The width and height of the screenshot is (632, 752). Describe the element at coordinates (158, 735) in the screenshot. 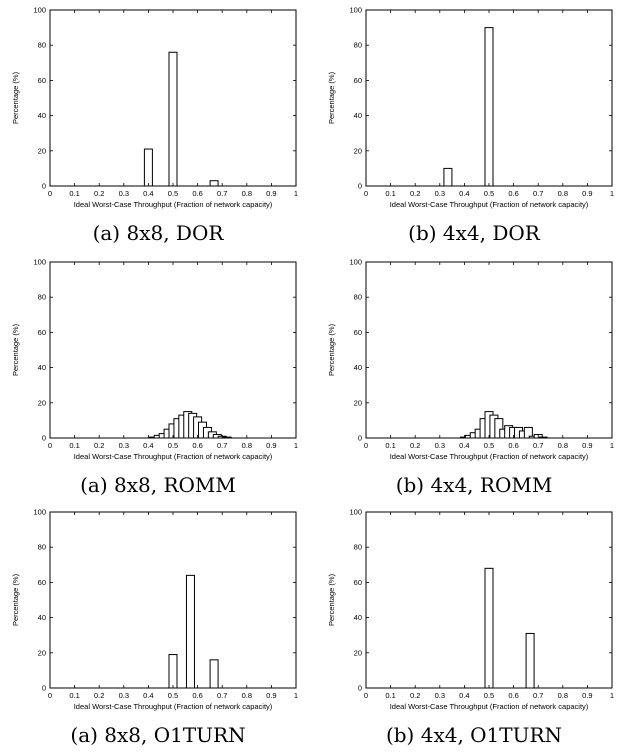

I see `chart-caption: (a) 8x8, O1TURN` at that location.